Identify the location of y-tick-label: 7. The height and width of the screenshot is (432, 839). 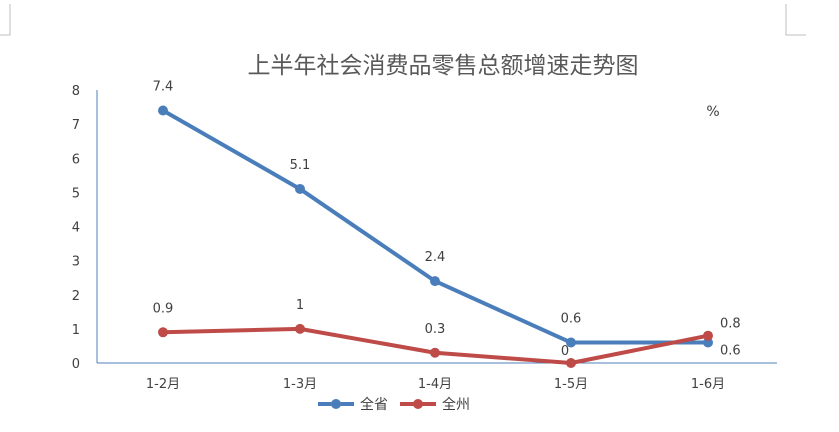
(76, 125).